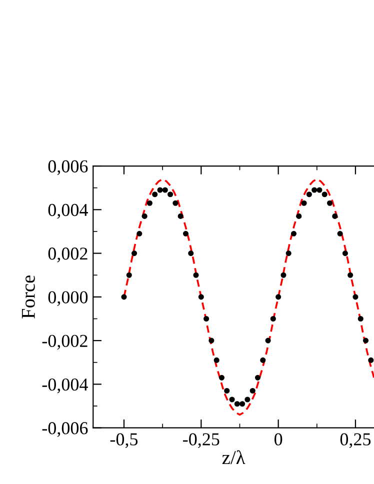  What do you see at coordinates (68, 255) in the screenshot?
I see `y-tick-label: 0,002` at bounding box center [68, 255].